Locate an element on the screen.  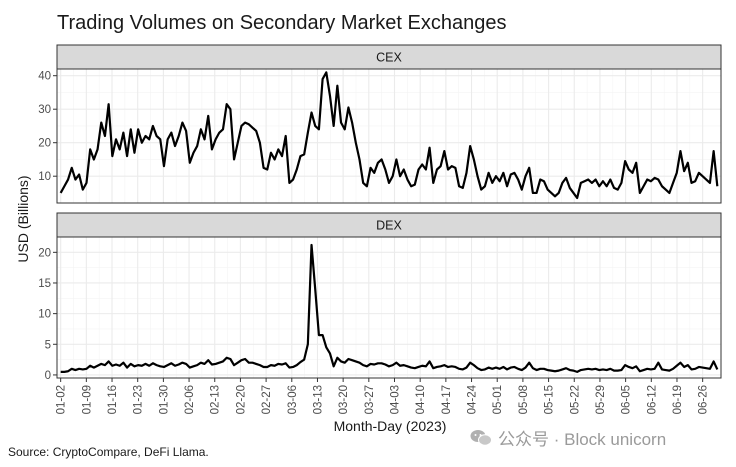
x-tick-label: 02-27 is located at coordinates (267, 399).